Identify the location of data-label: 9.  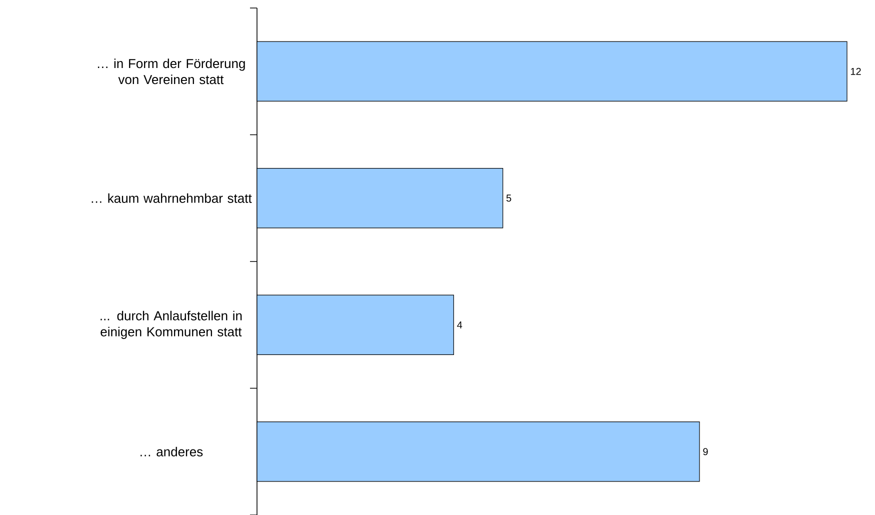
(705, 452).